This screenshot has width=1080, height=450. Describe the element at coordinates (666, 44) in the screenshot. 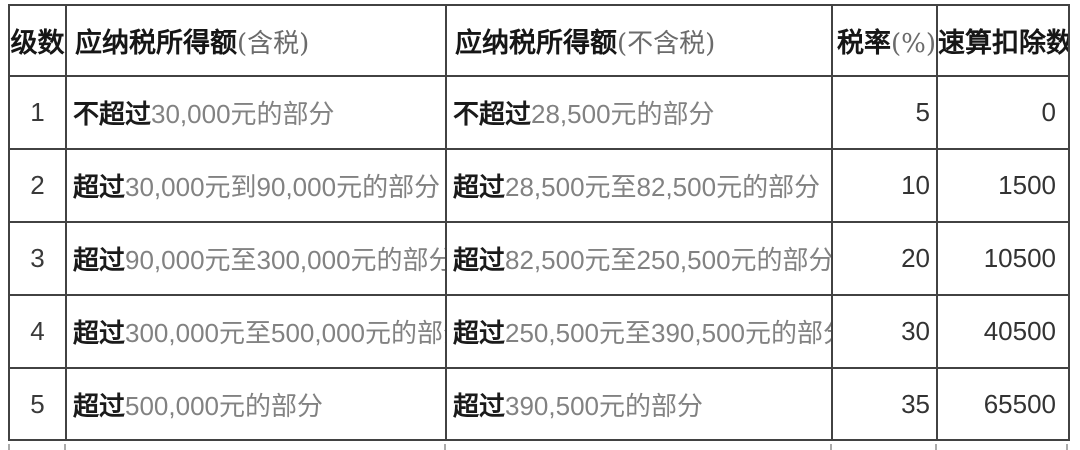

I see `header-income-exclusive-paren: (不含税)` at that location.